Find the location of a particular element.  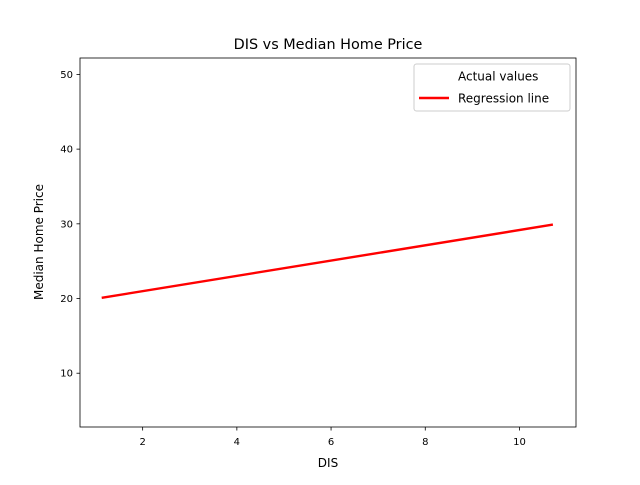

legend-label: Regression line is located at coordinates (503, 99).